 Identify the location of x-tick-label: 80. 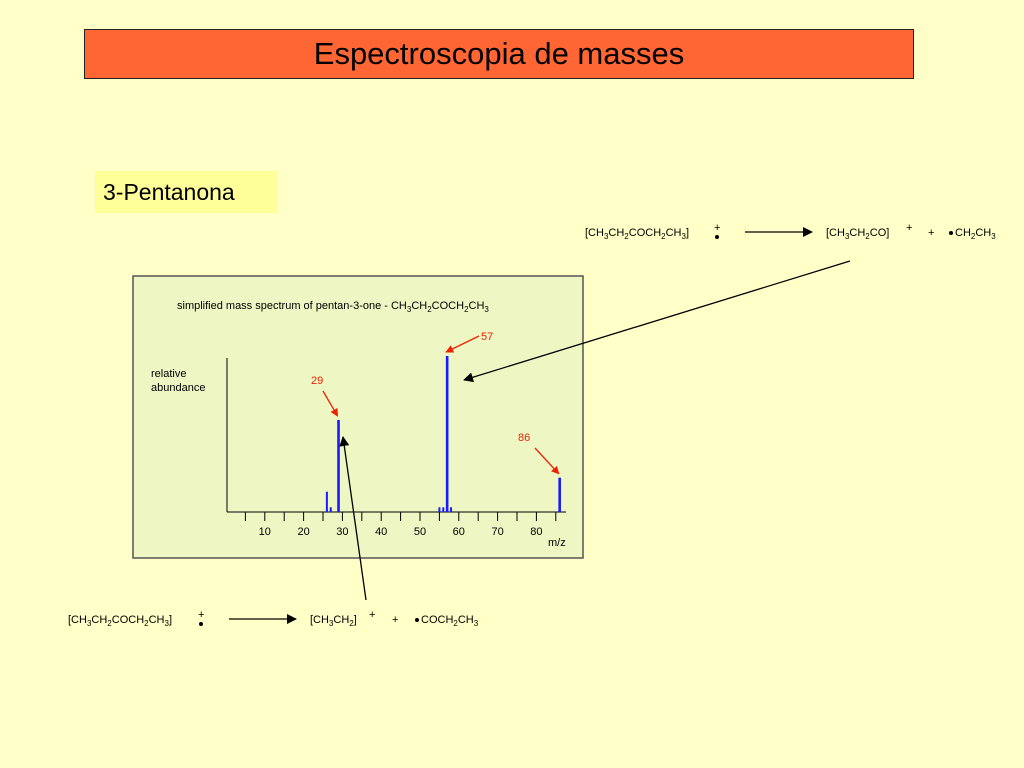
(536, 532).